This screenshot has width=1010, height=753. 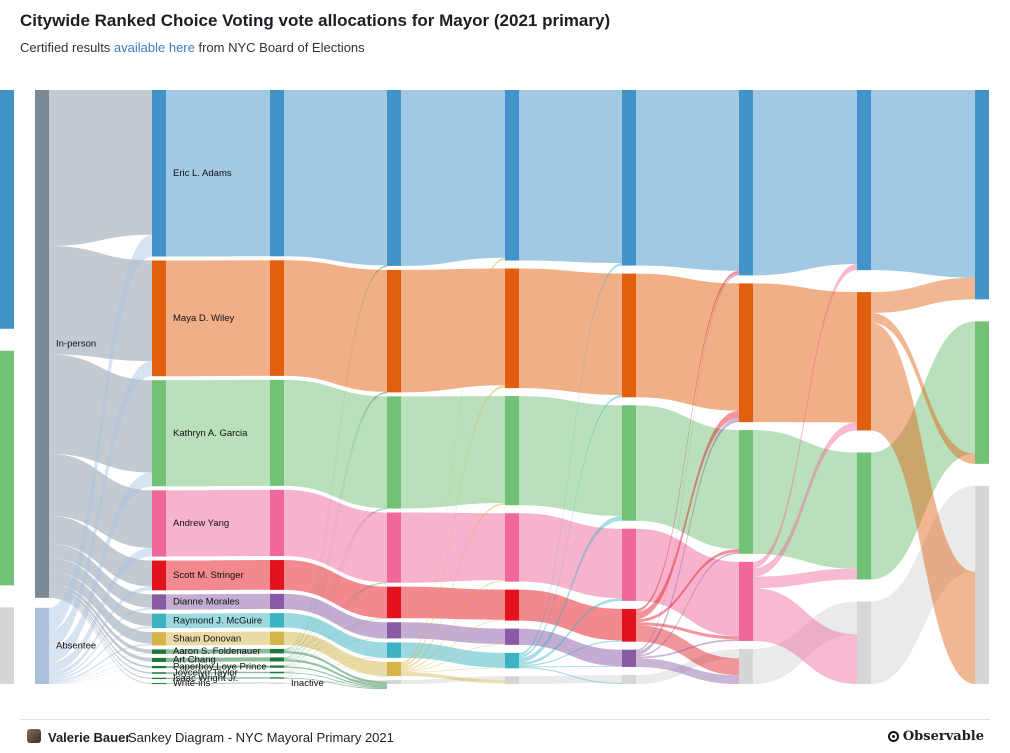 I want to click on node-round7-kathryn-a-garcia, so click(x=864, y=515).